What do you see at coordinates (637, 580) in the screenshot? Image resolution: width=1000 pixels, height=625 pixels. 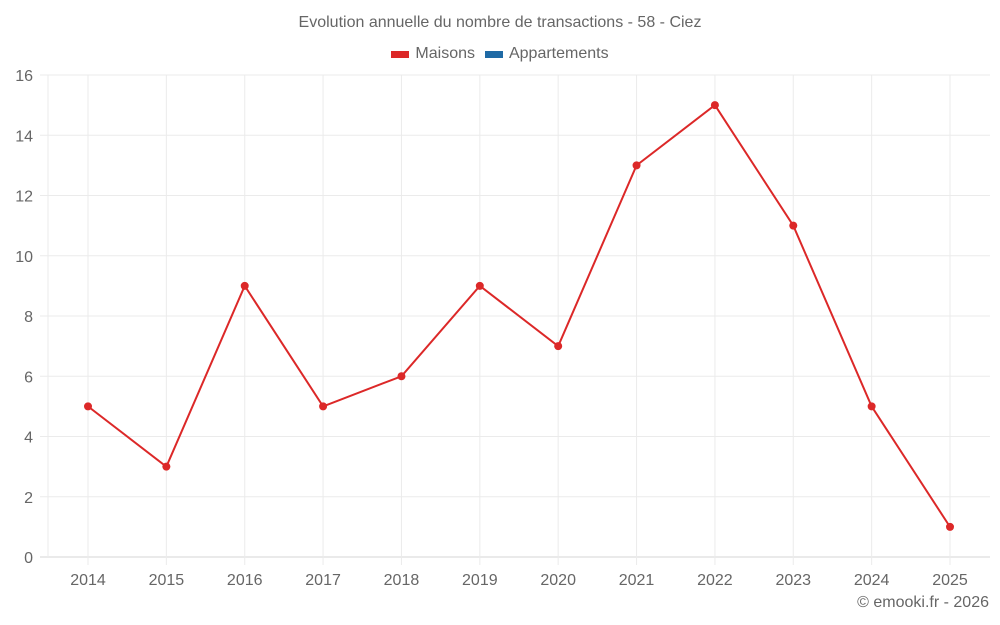 I see `x-tick-label: 2021` at bounding box center [637, 580].